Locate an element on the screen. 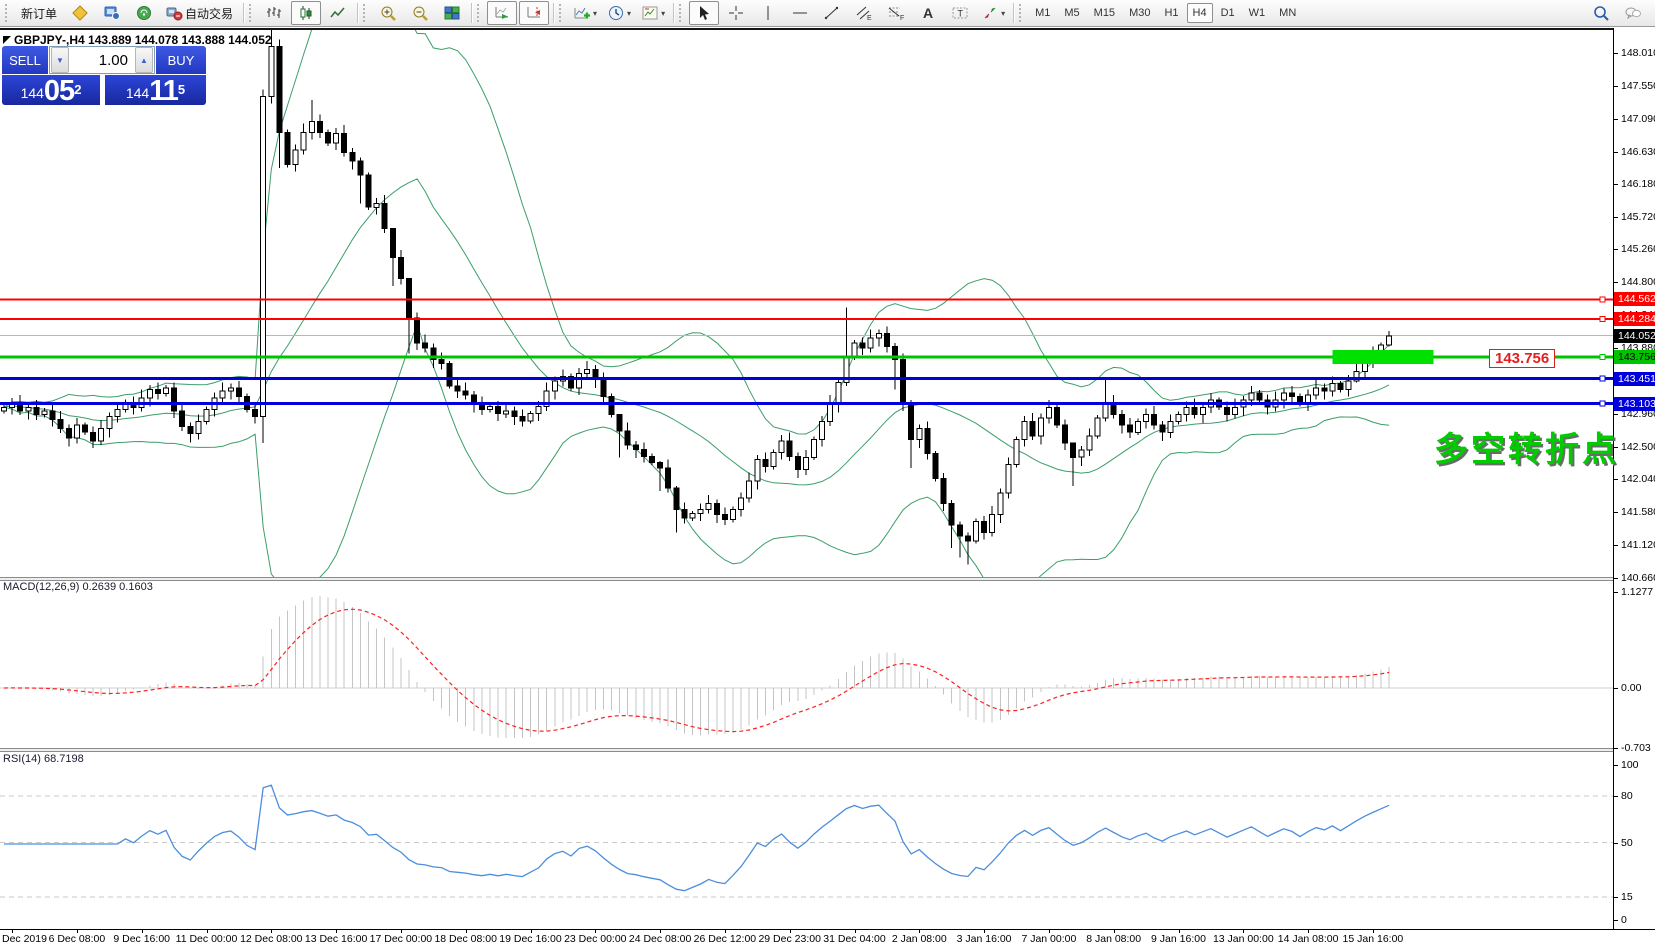  buy-price-display: 144 11 5 is located at coordinates (155, 91).